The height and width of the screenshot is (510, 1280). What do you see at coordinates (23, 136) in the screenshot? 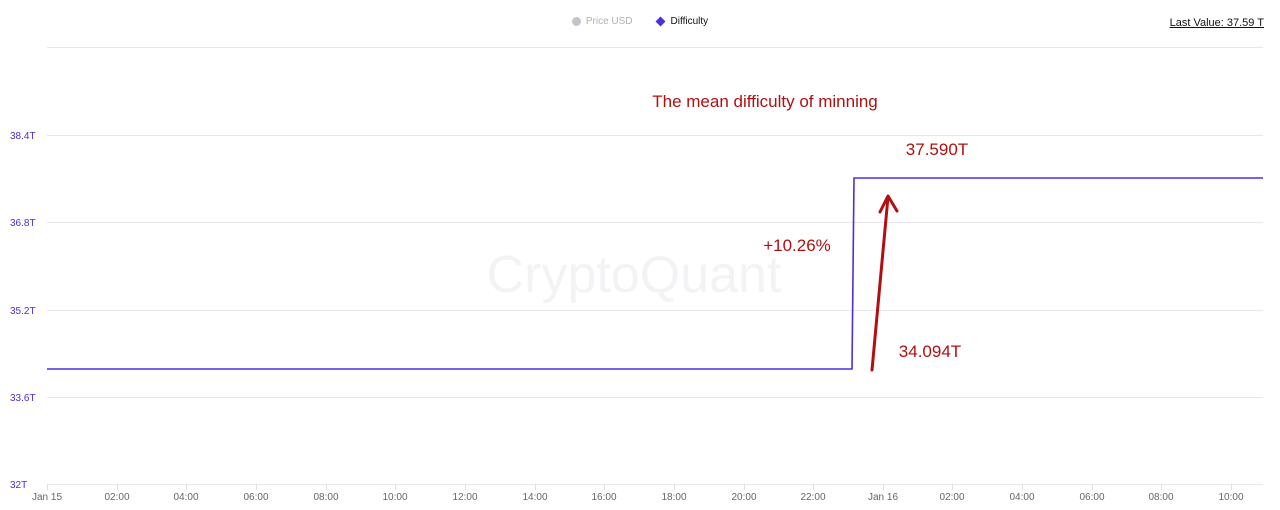
I see `y-tick: 38.4T` at bounding box center [23, 136].